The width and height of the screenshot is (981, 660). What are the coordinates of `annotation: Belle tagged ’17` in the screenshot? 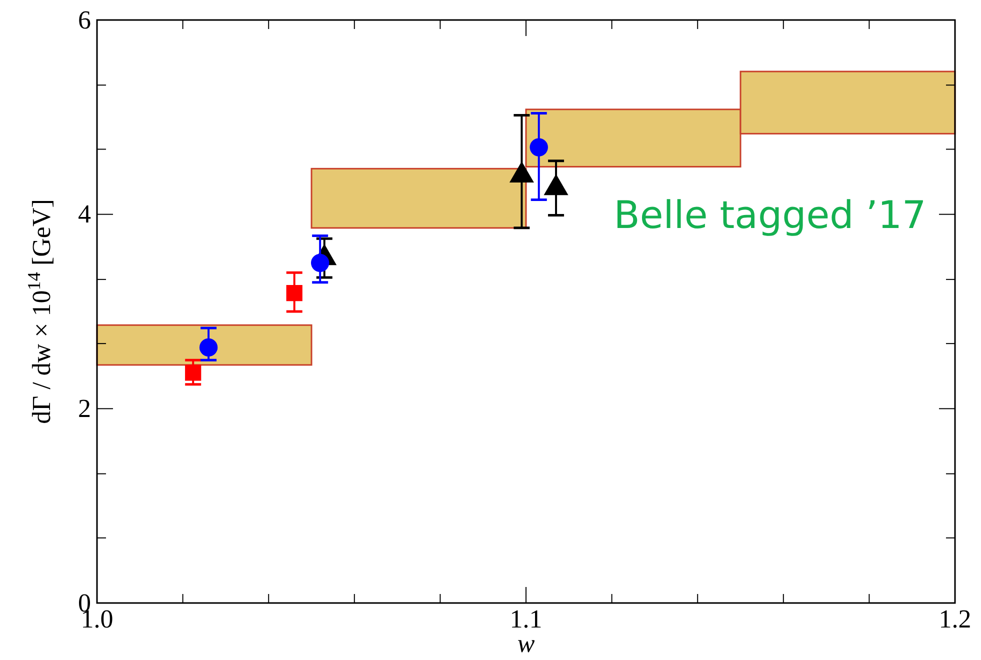 It's located at (770, 215).